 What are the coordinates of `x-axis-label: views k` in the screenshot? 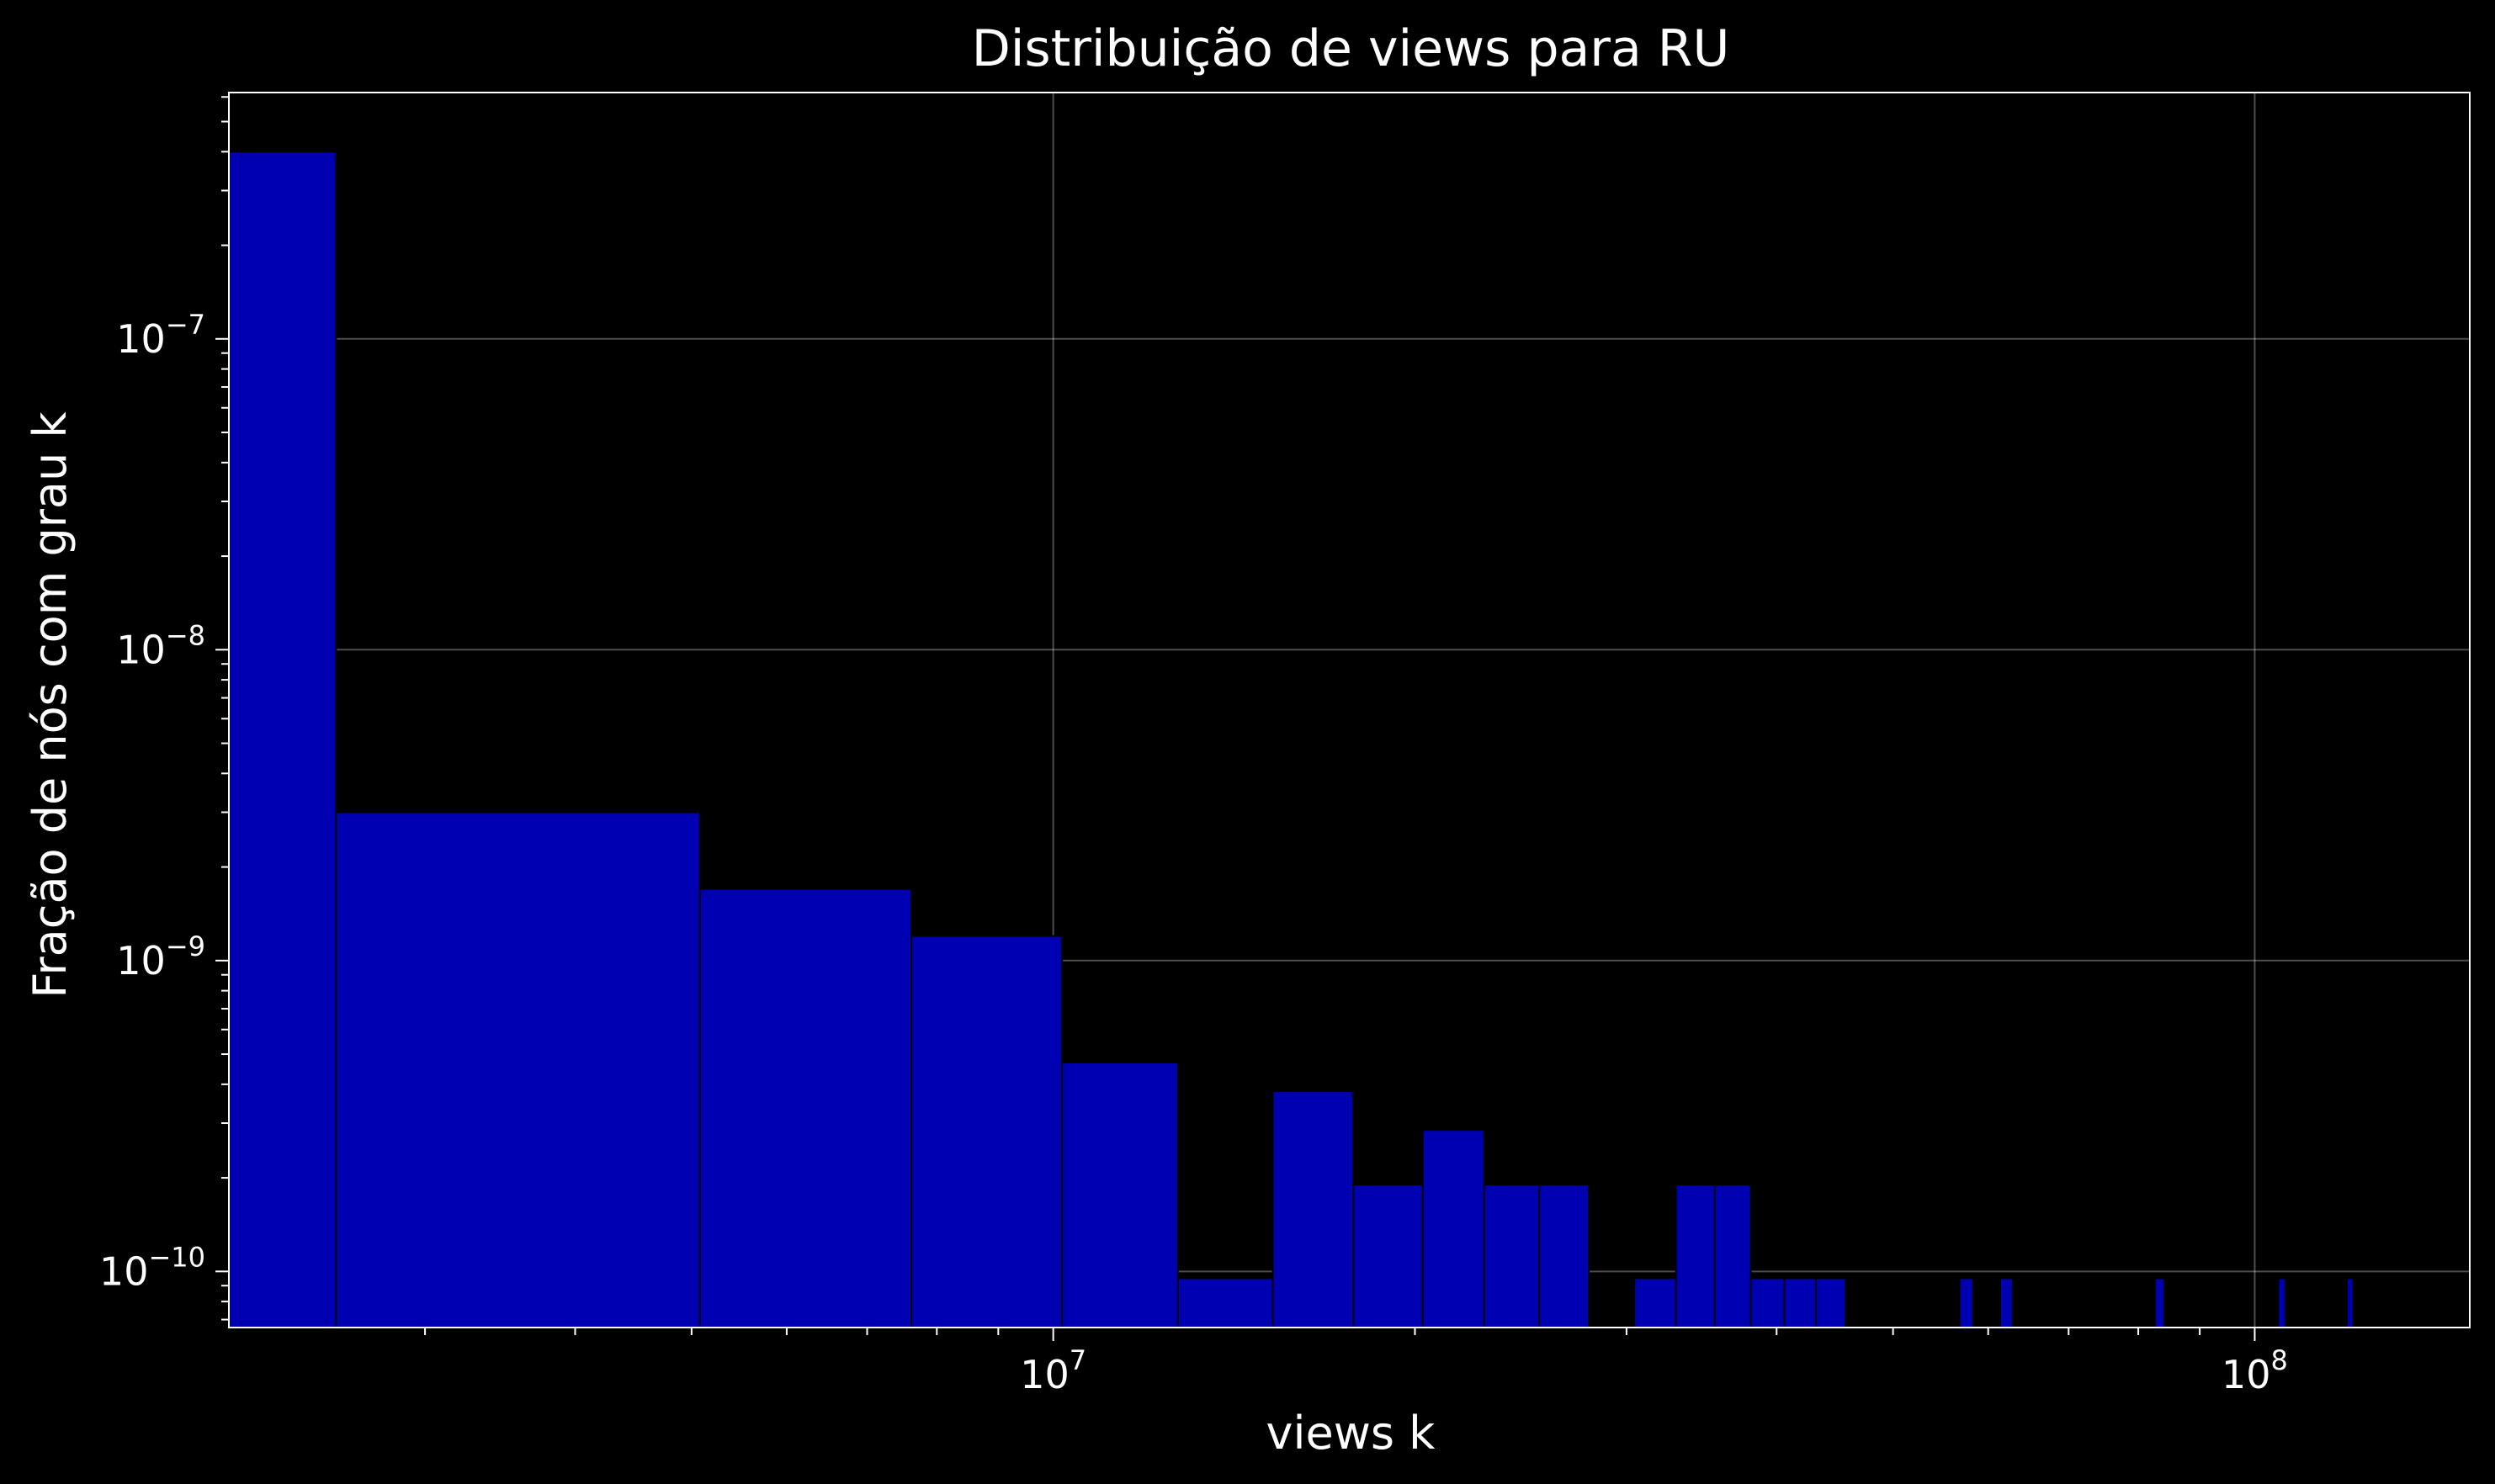 It's located at (1351, 1433).